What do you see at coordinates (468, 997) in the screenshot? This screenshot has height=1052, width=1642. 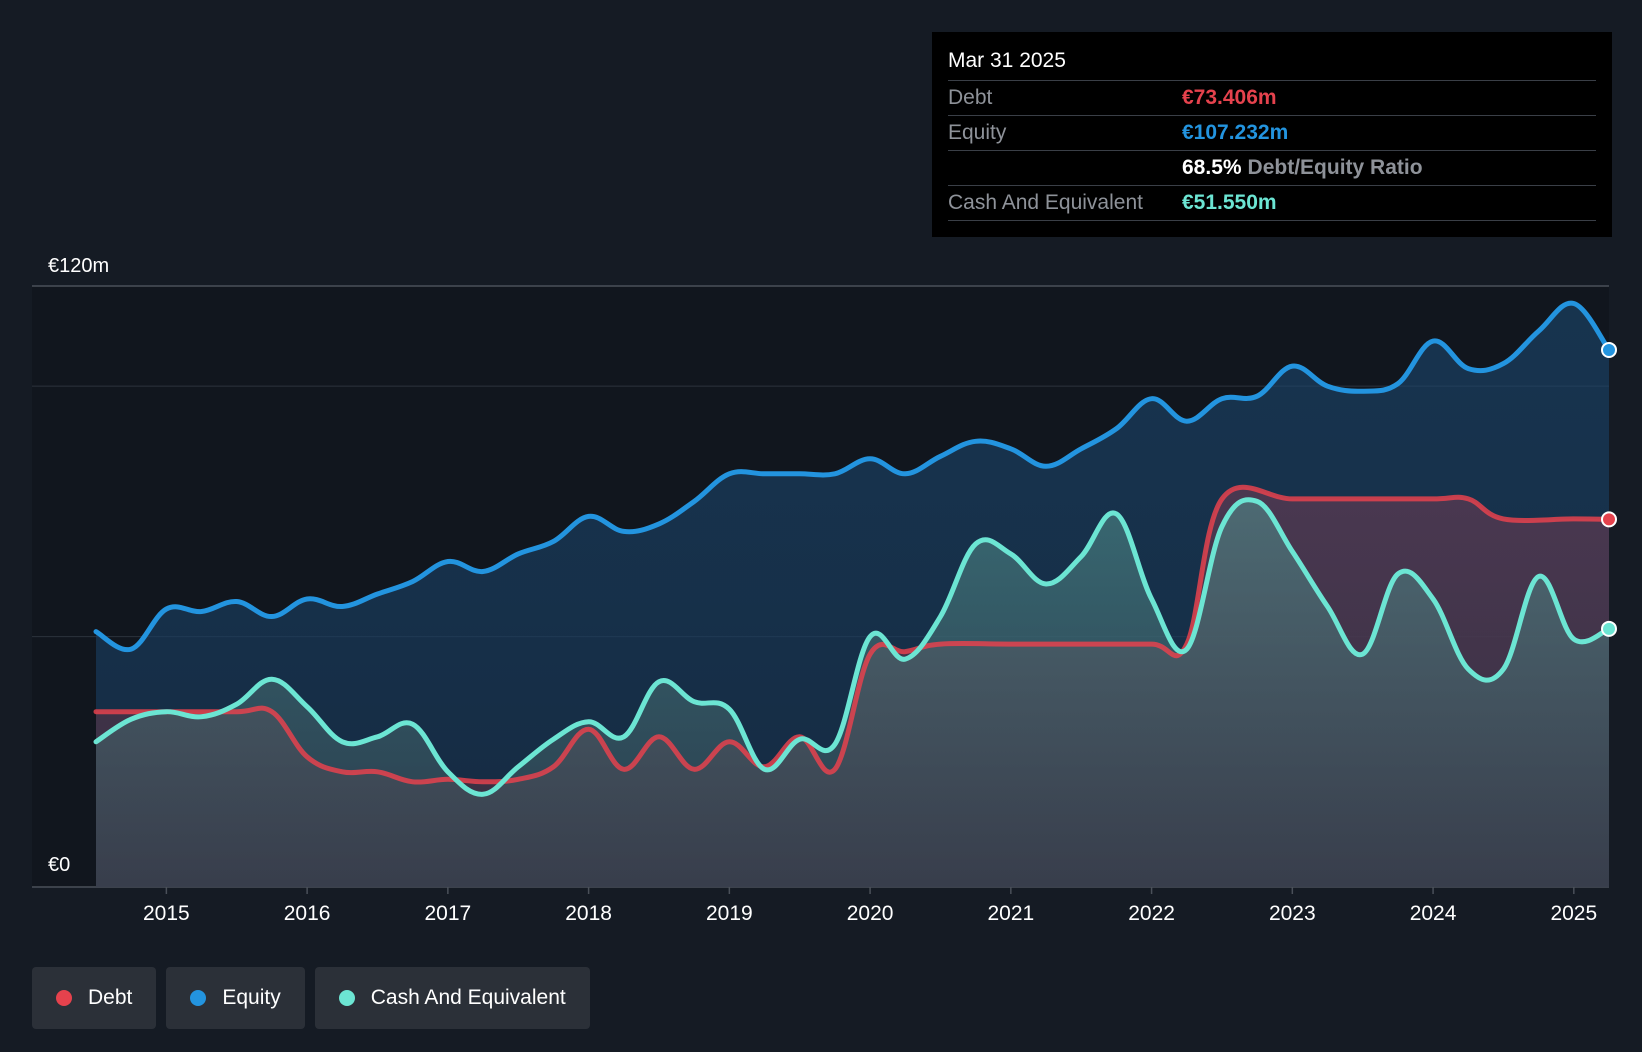 I see `legend-label-cash: Cash And Equivalent` at bounding box center [468, 997].